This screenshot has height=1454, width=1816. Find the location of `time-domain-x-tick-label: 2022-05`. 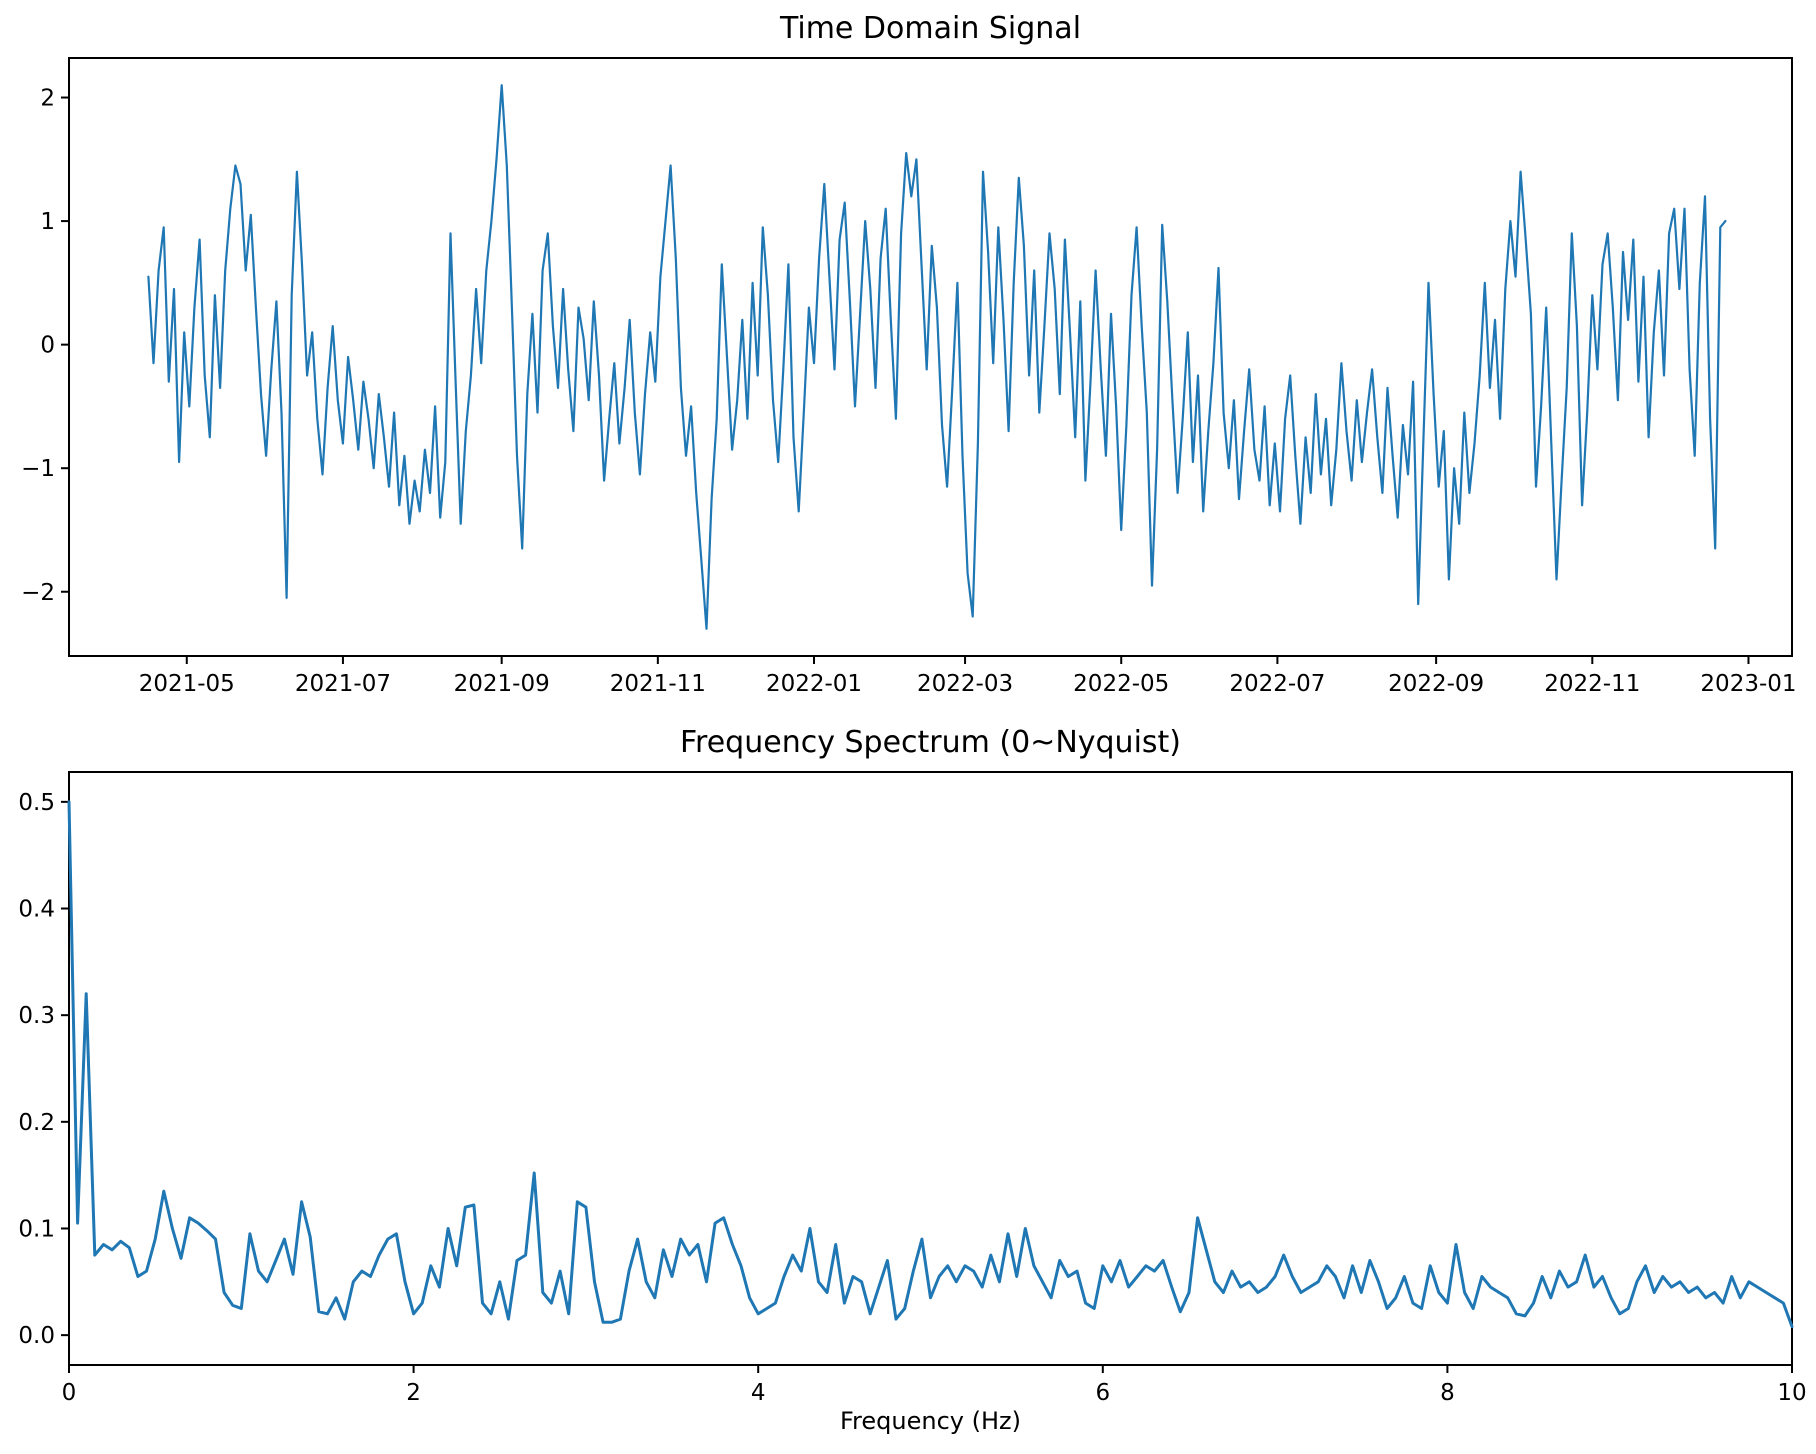

time-domain-x-tick-label: 2022-05 is located at coordinates (1121, 684).